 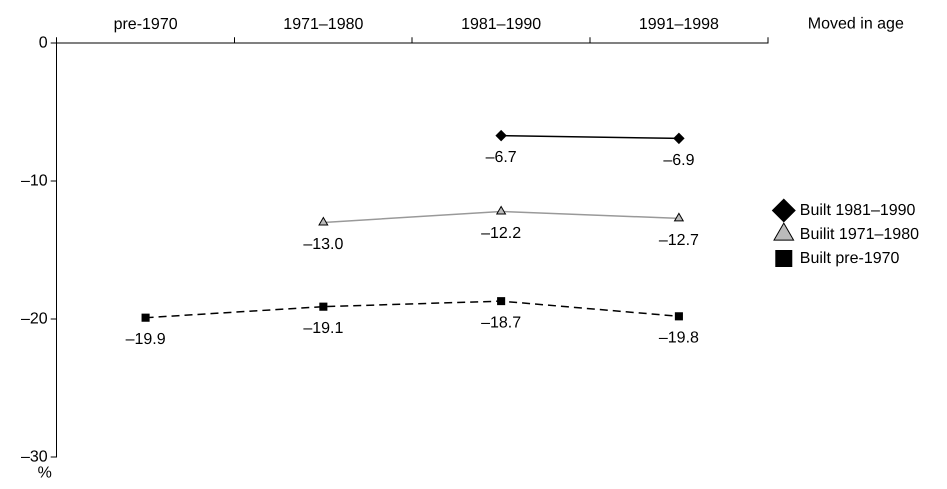 I want to click on data-label: –13.0, so click(x=323, y=244).